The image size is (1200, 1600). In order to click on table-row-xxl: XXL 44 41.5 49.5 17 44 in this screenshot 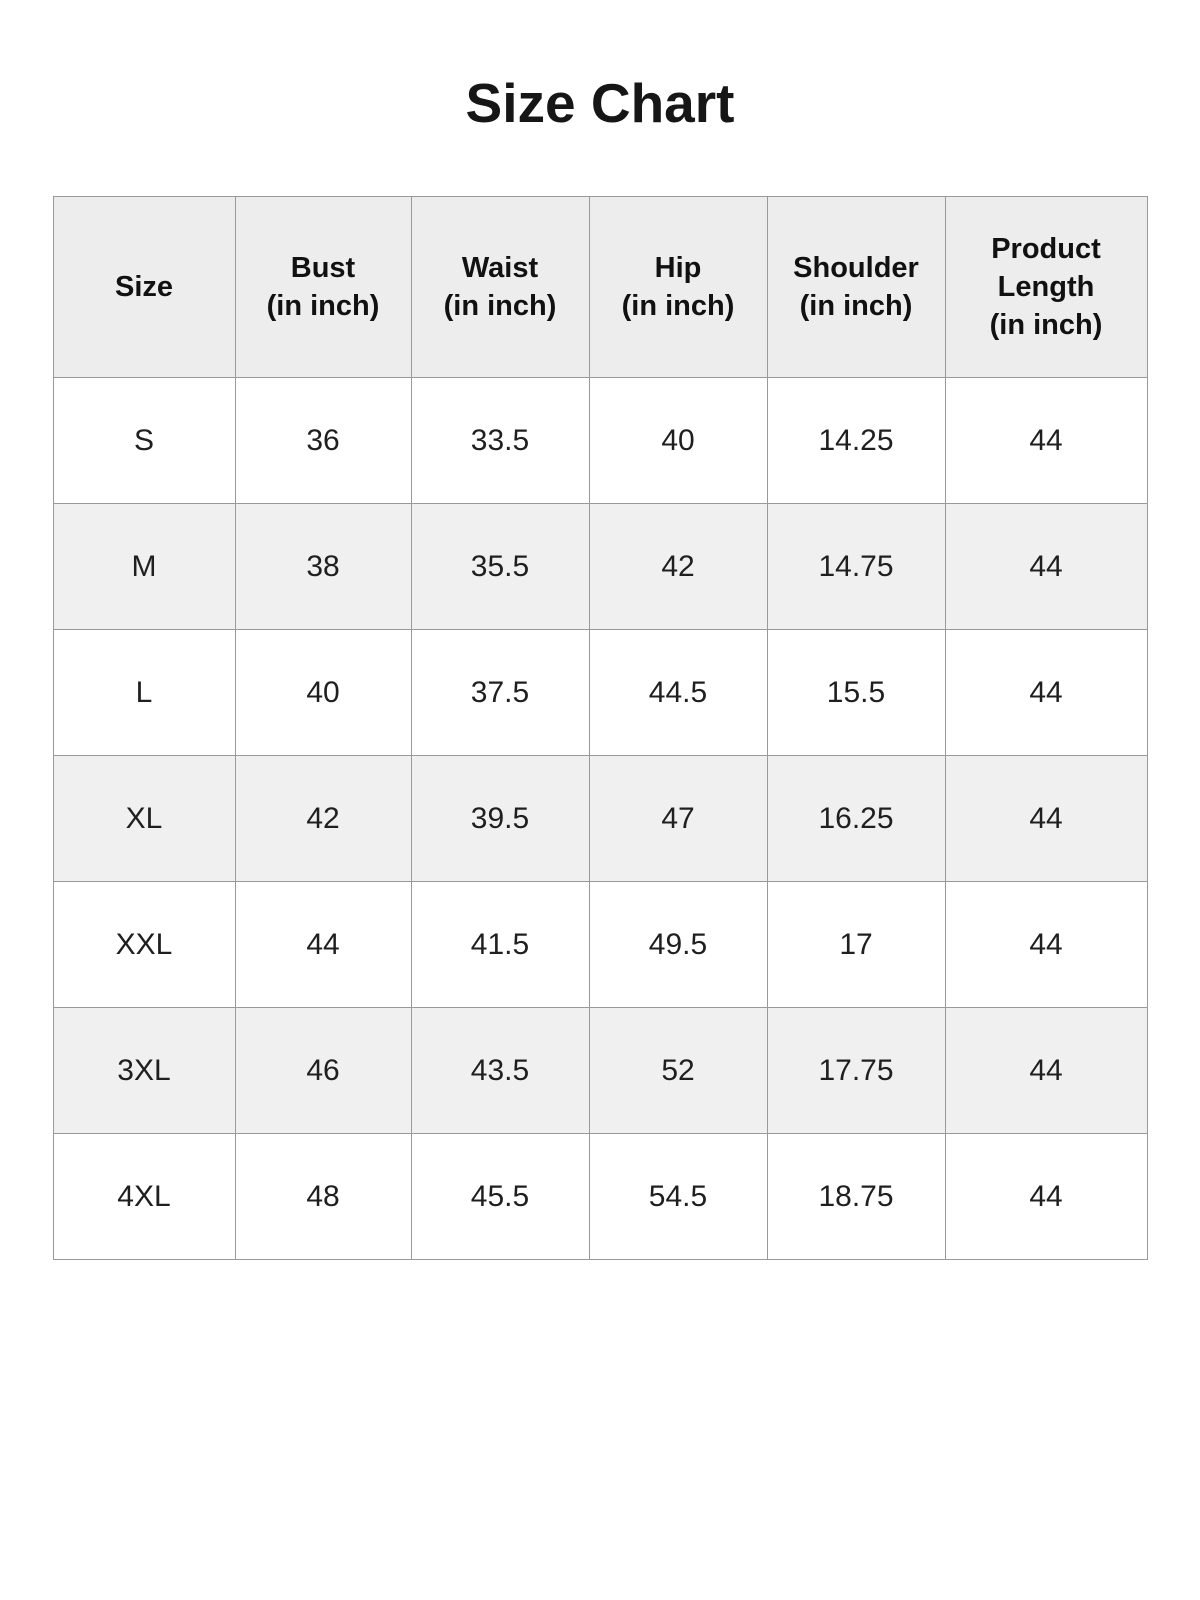, I will do `click(600, 944)`.